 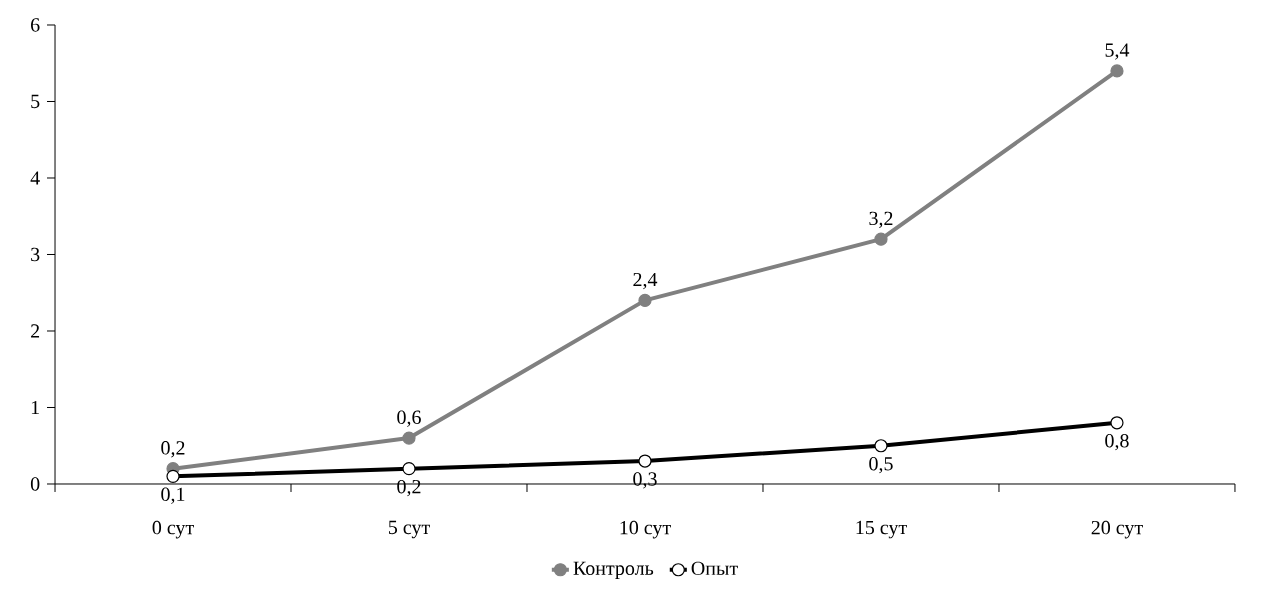 I want to click on data-label: 0,6, so click(x=409, y=418).